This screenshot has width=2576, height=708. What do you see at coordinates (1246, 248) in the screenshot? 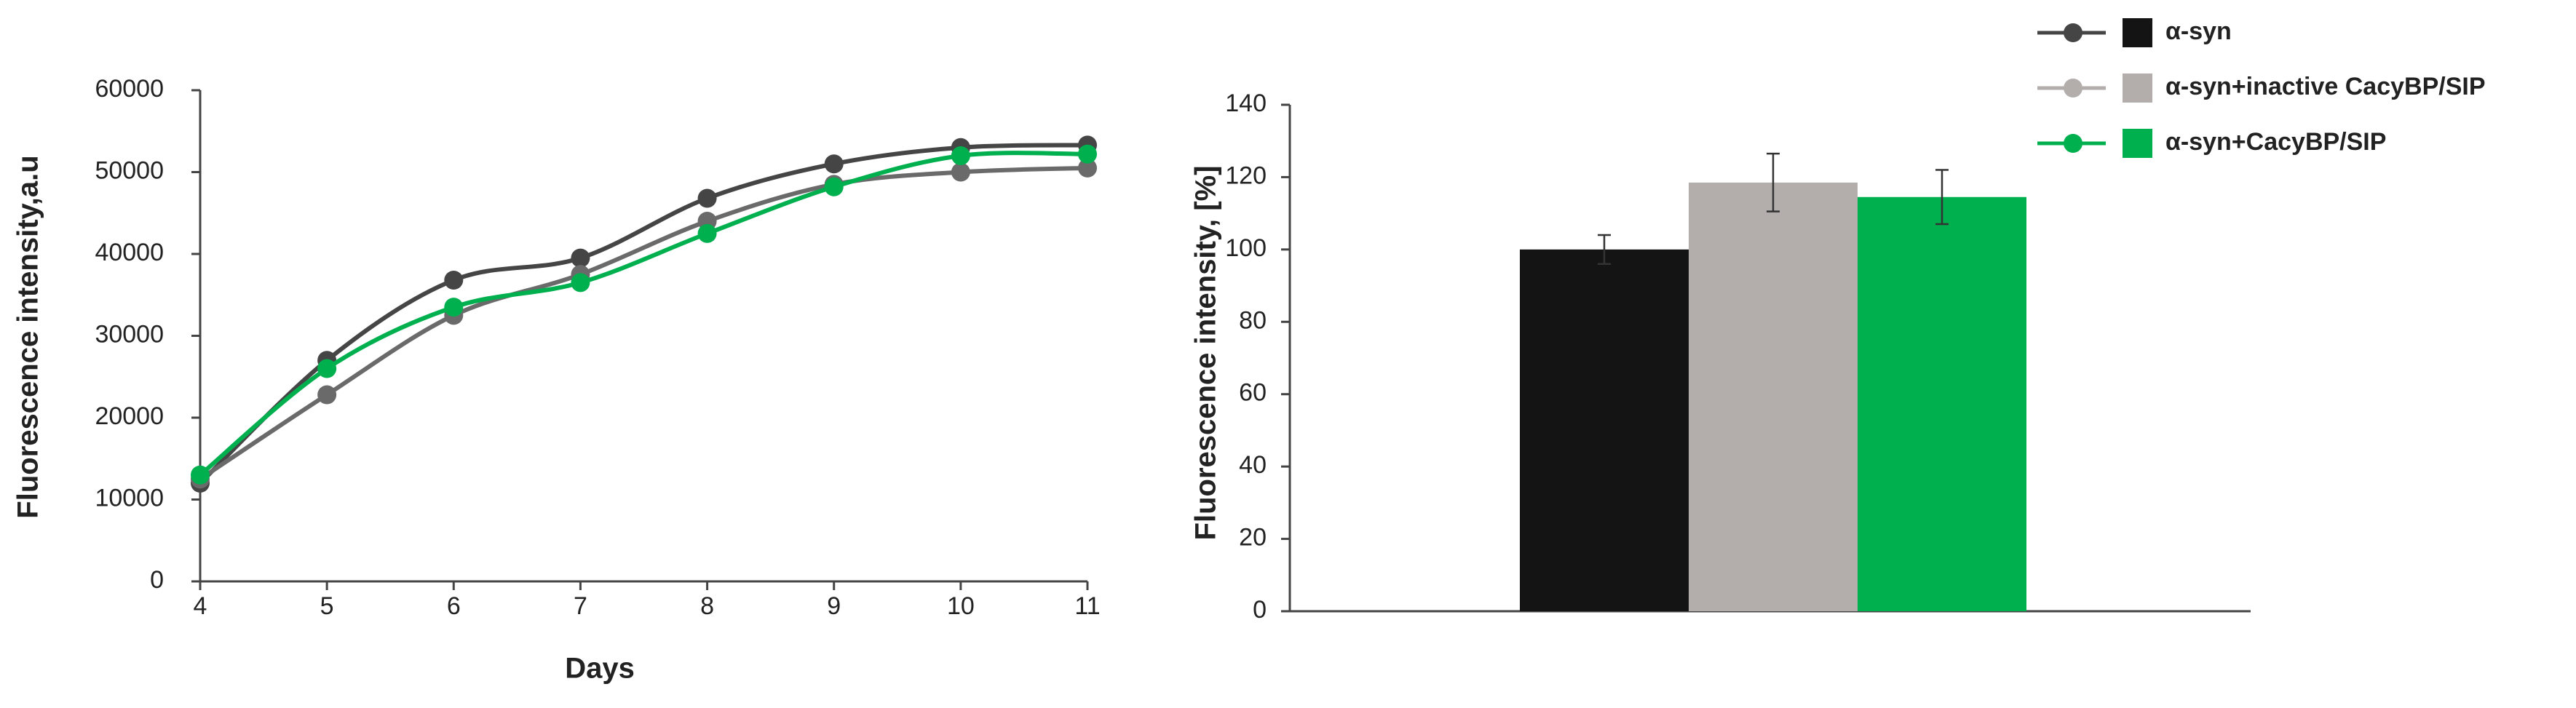
I see `y-tick-label: 100` at bounding box center [1246, 248].